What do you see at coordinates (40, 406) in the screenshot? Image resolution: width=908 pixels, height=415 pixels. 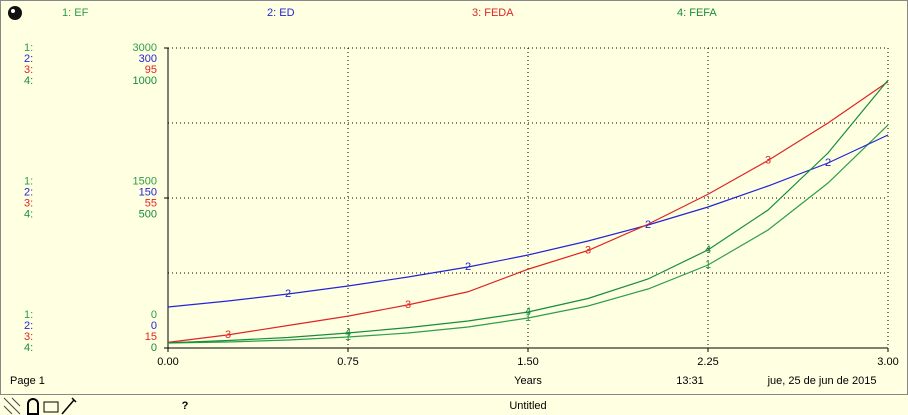 I see `toolbar-icons` at bounding box center [40, 406].